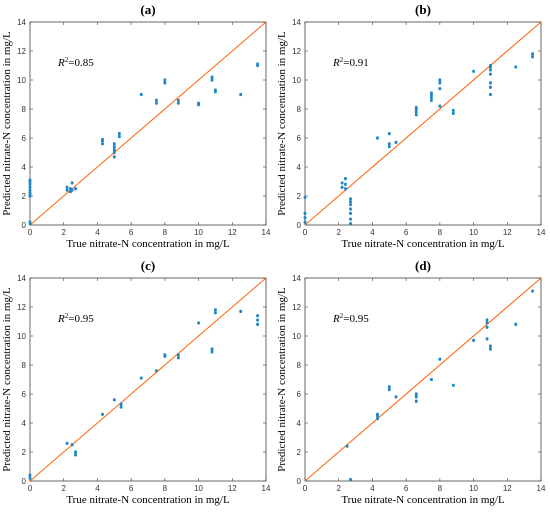 The height and width of the screenshot is (513, 550). Describe the element at coordinates (148, 265) in the screenshot. I see `panel-label: (c)` at that location.